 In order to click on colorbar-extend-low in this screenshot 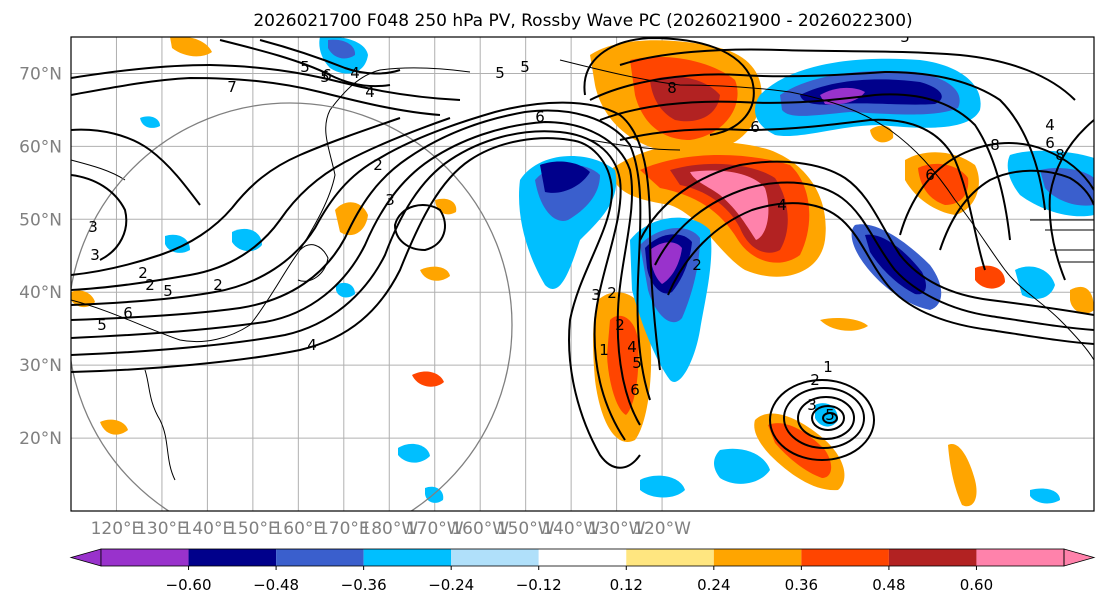, I will do `click(85, 557)`.